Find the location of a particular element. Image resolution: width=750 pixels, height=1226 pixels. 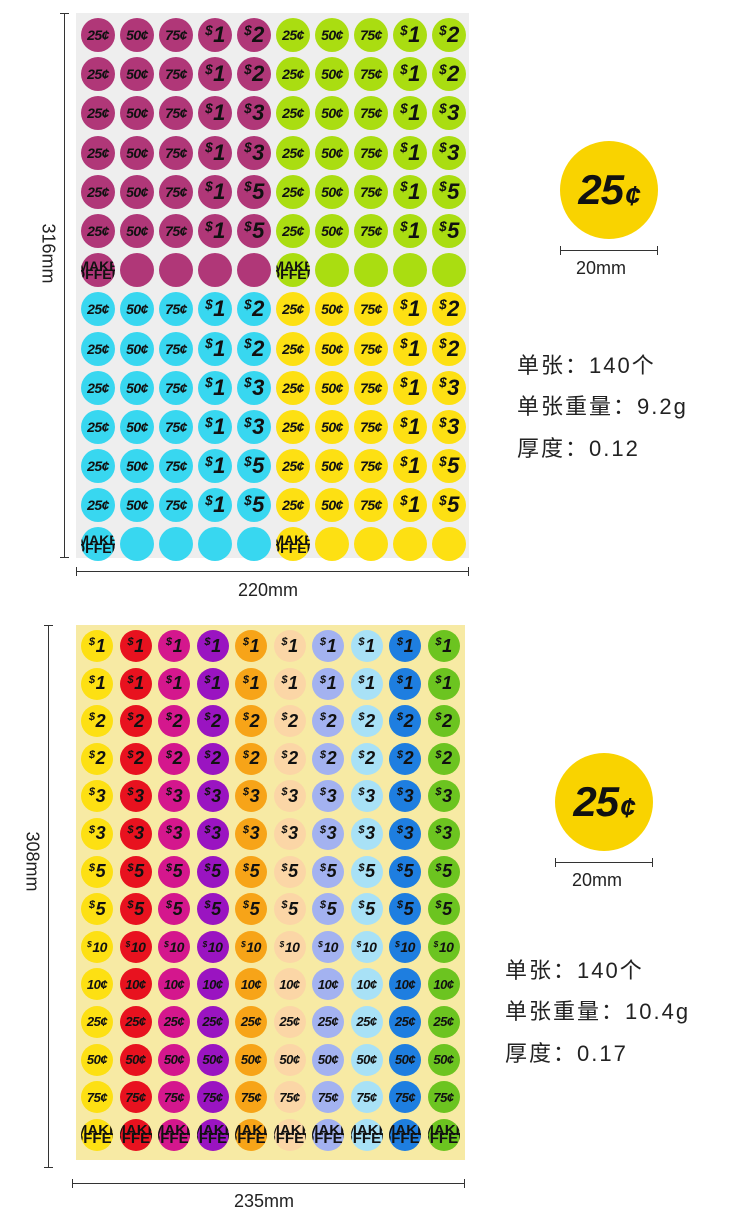

spec-thickness-1: 厚度：0.12 is located at coordinates (578, 448).